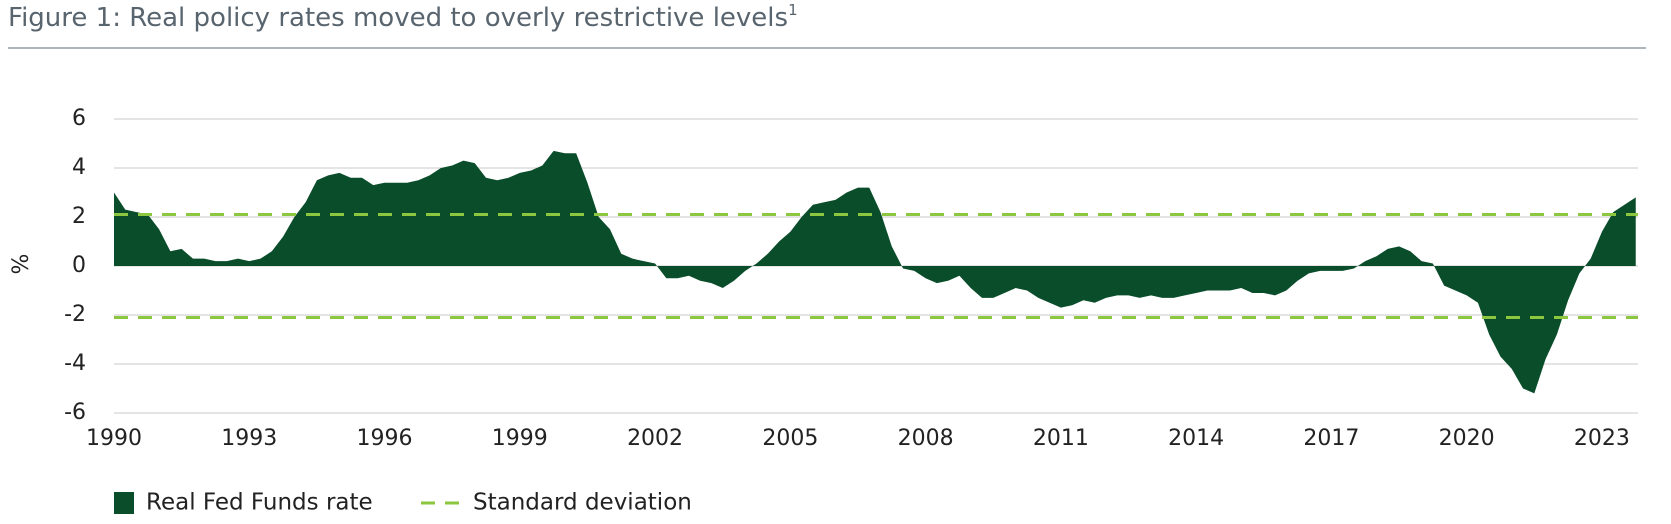 This screenshot has width=1671, height=524. What do you see at coordinates (79, 118) in the screenshot?
I see `y-tick-label: 6` at bounding box center [79, 118].